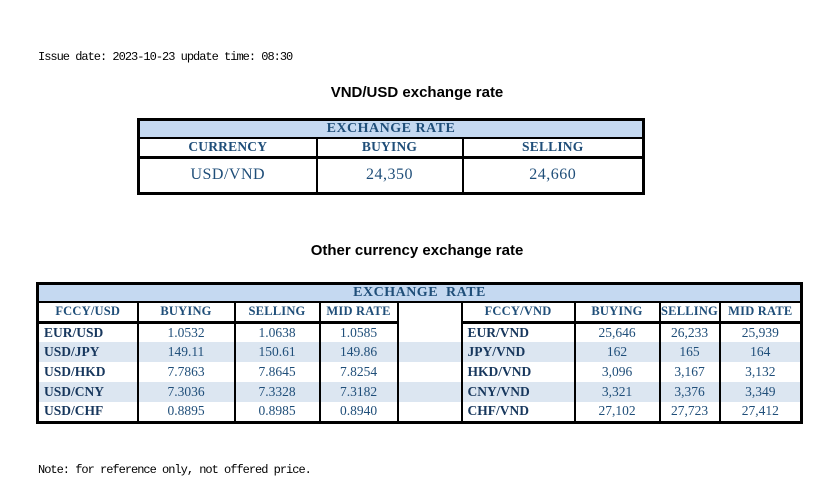 The height and width of the screenshot is (486, 834). Describe the element at coordinates (518, 392) in the screenshot. I see `pair-cell: CNY/VND` at that location.